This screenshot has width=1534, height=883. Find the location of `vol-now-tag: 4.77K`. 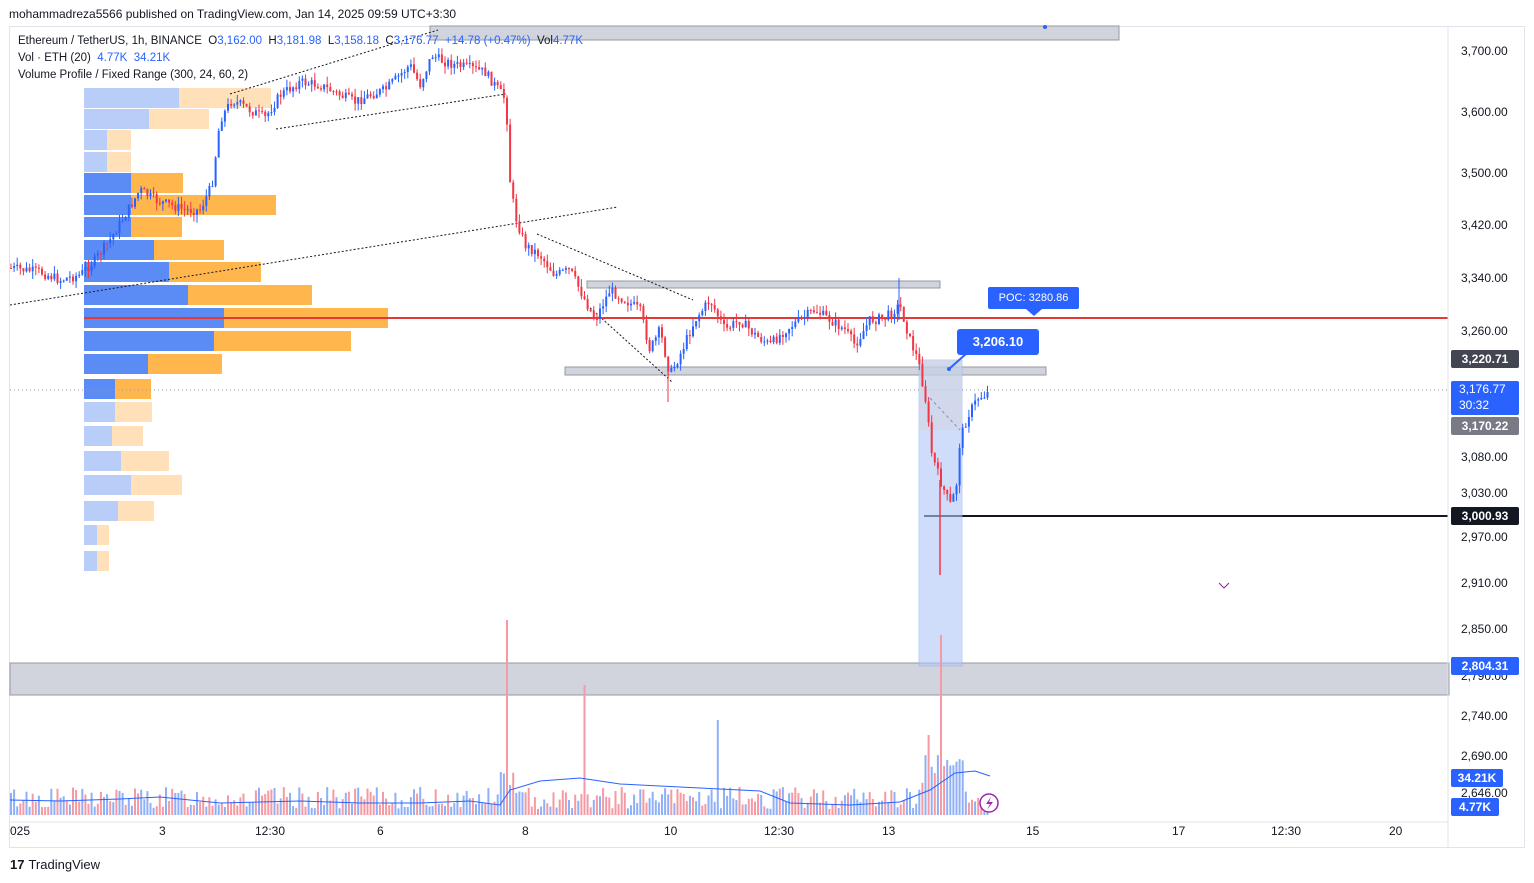

vol-now-tag: 4.77K is located at coordinates (1475, 807).